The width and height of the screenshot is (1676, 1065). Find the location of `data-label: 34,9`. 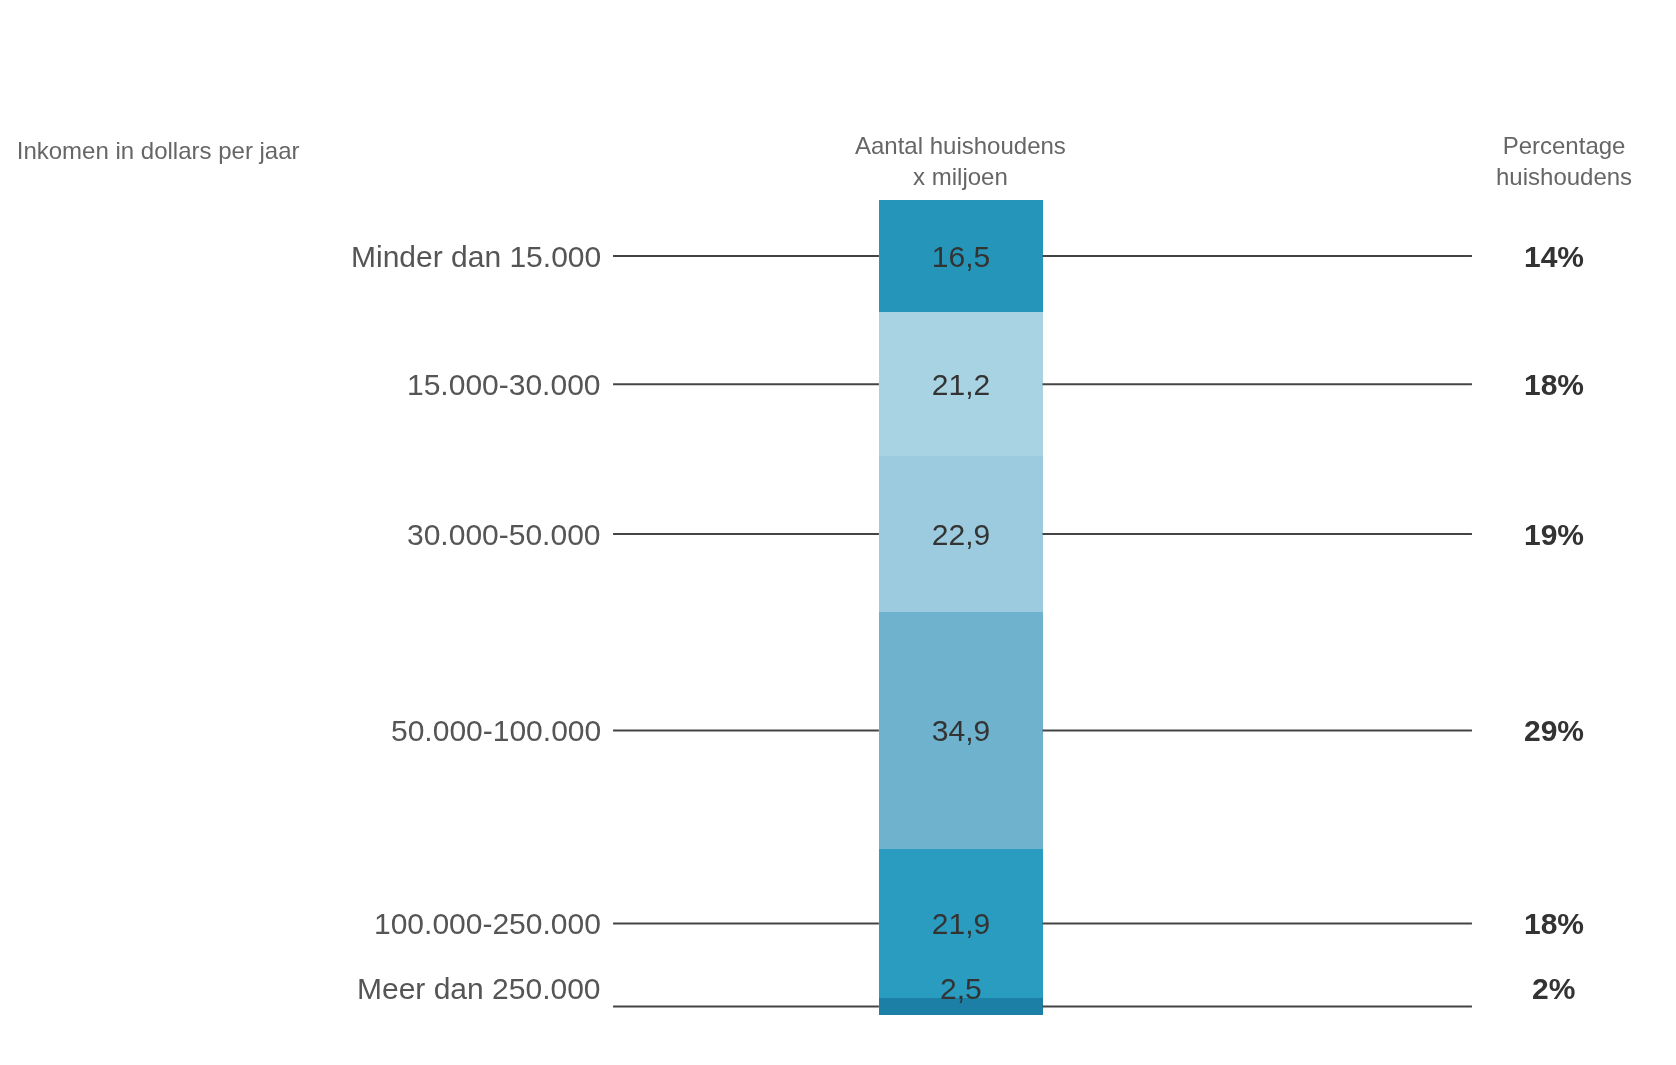

data-label: 34,9 is located at coordinates (961, 730).